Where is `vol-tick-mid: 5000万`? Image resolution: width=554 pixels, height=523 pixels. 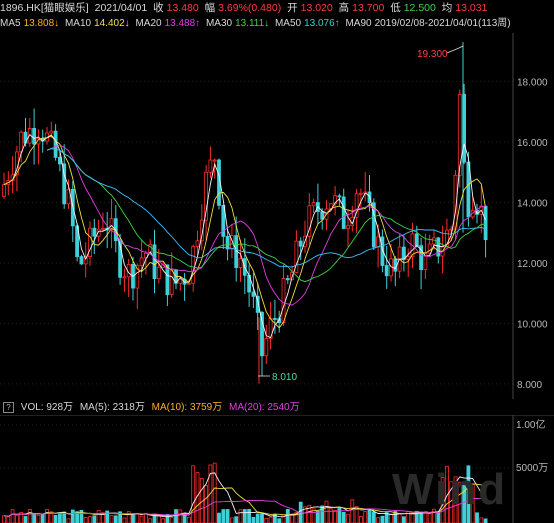 vol-tick-mid: 5000万 is located at coordinates (532, 468).